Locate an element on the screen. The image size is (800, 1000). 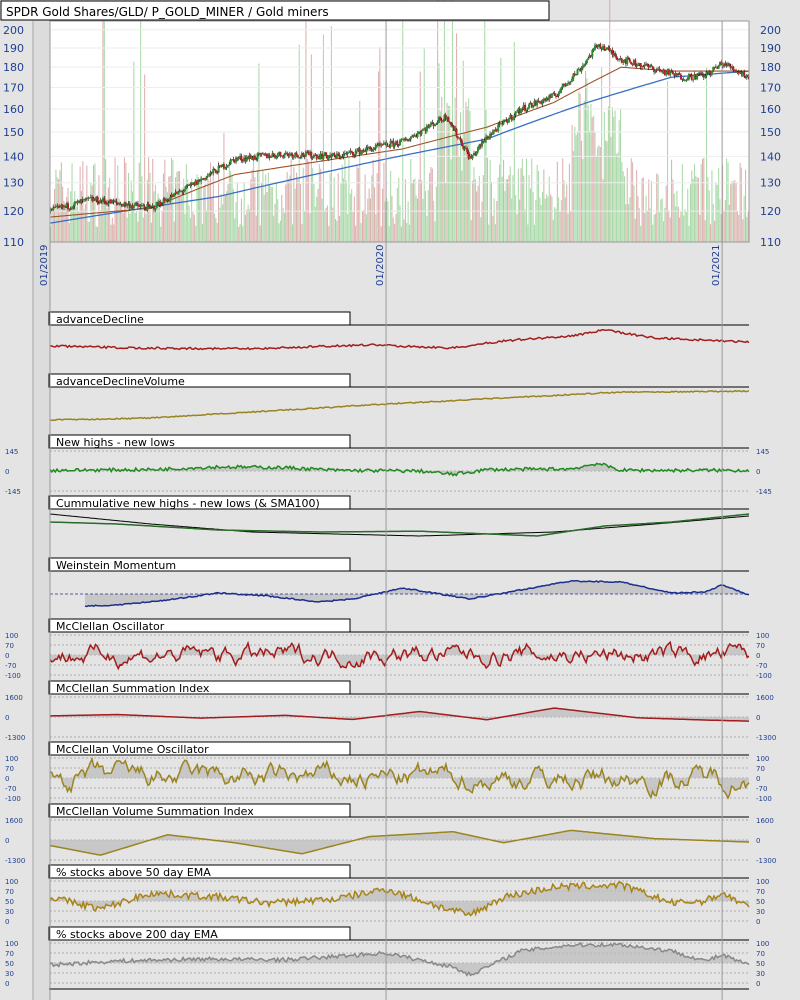
price-tick-label-right: 160 is located at coordinates (770, 109).